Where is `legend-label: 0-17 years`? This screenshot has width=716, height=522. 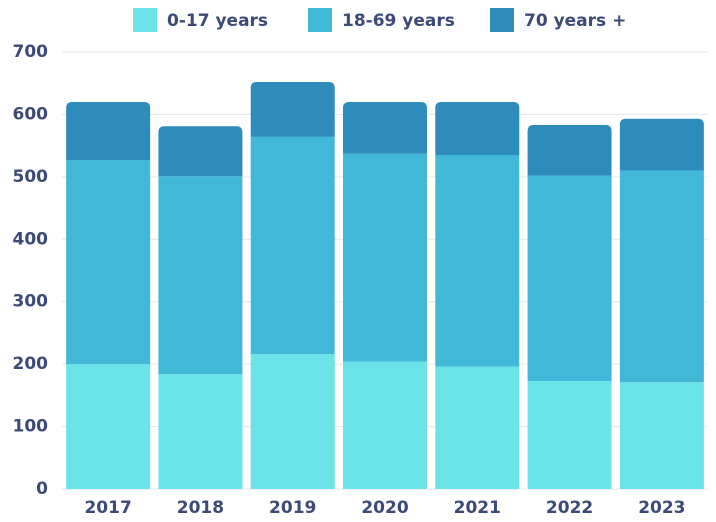 legend-label: 0-17 years is located at coordinates (217, 21).